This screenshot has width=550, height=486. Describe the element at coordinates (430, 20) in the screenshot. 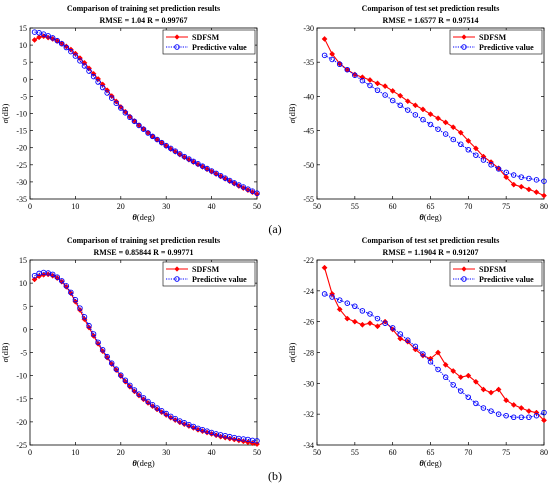

I see `chart-subtitle: RMSE = 1.6577 R = 0.97514` at that location.